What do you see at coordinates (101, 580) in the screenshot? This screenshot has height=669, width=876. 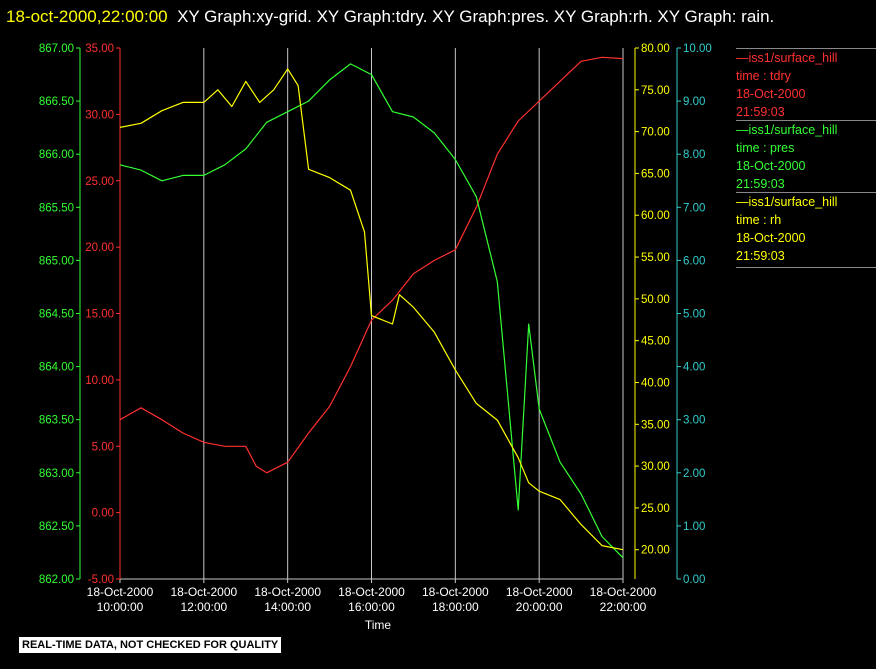 I see `tdry-tick-label: -5.00` at bounding box center [101, 580].